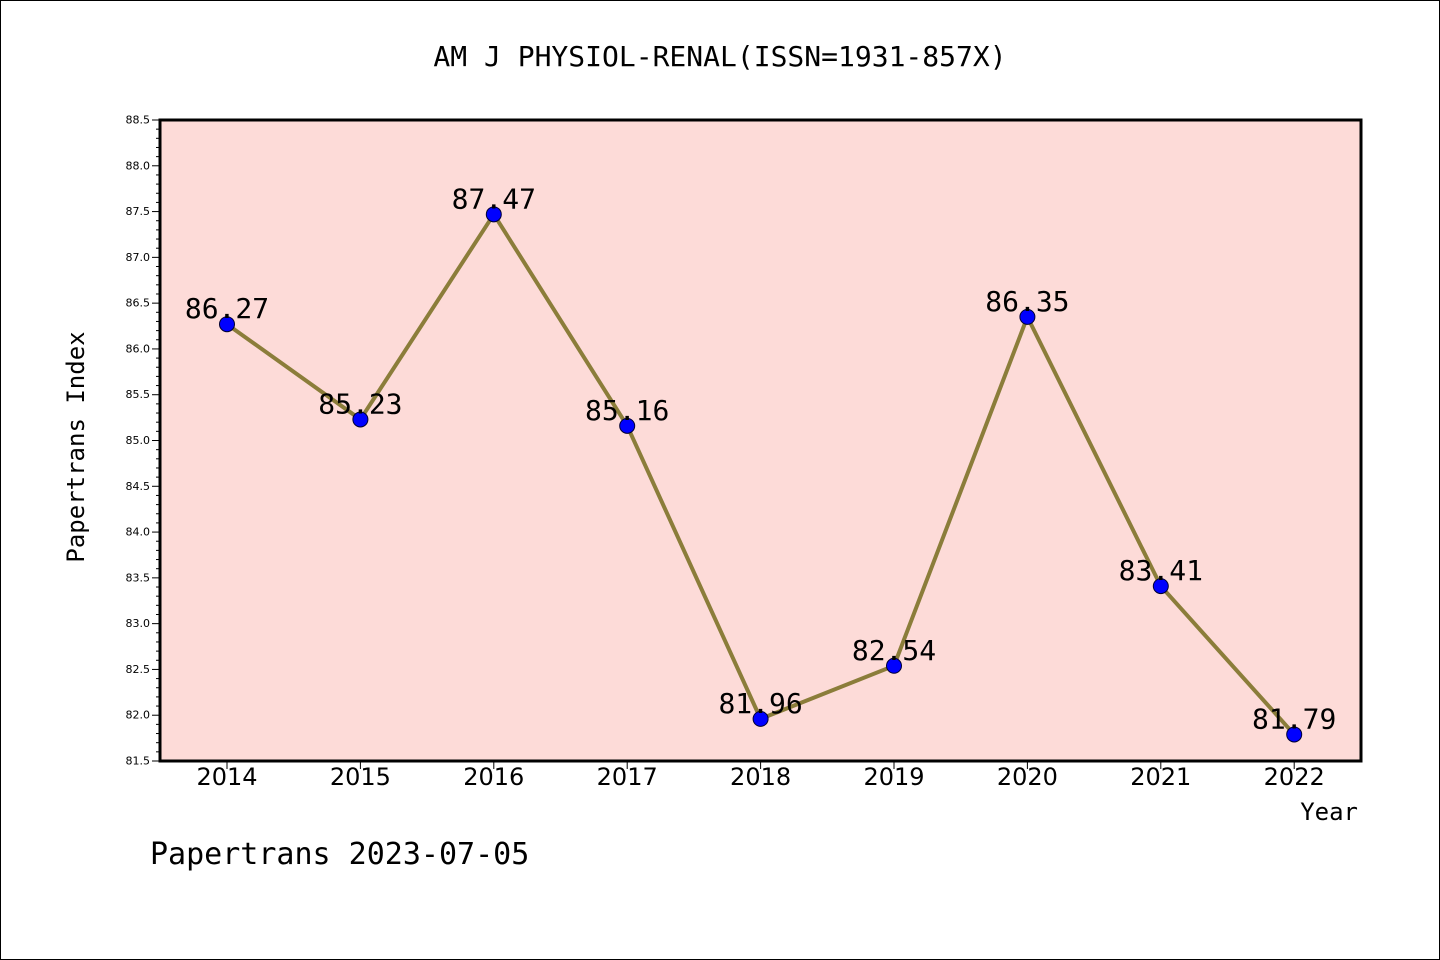 The image size is (1440, 960). Describe the element at coordinates (138, 669) in the screenshot. I see `y-tick-label: 82.5` at that location.